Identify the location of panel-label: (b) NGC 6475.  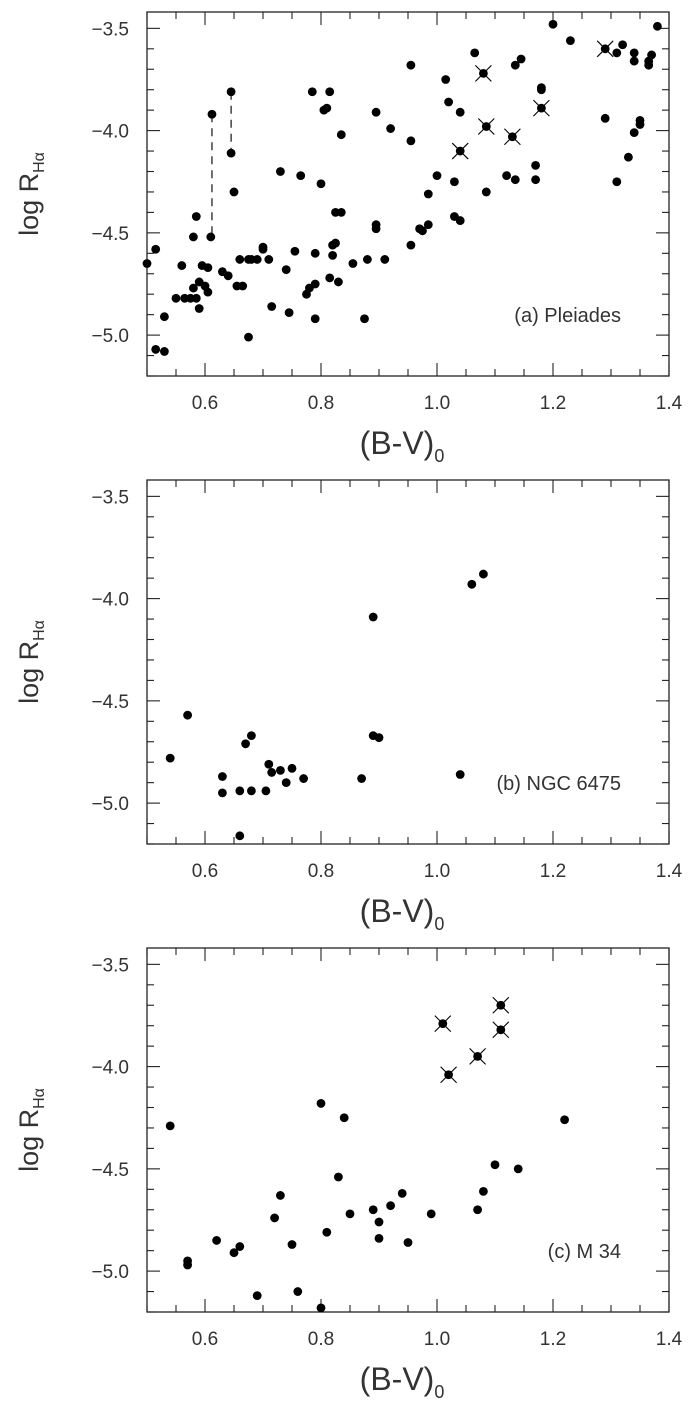
(559, 784).